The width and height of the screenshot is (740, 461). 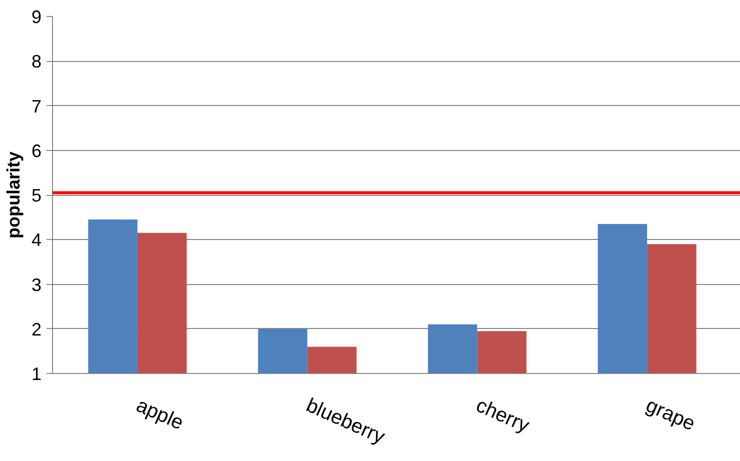 I want to click on y-tick-label: 3, so click(x=36, y=284).